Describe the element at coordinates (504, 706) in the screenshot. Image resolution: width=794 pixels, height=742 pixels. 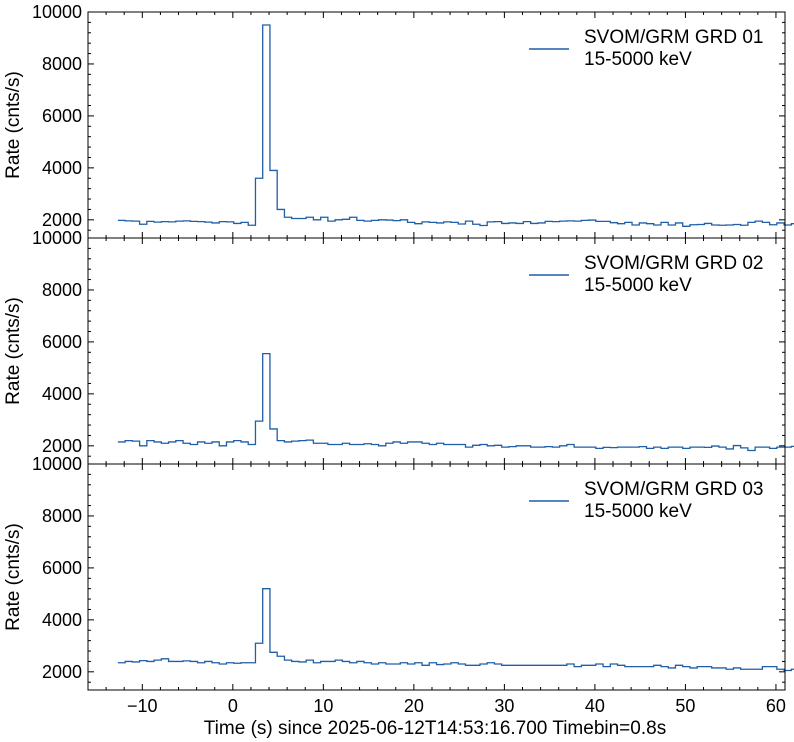
I see `x-tick-label: 30` at that location.